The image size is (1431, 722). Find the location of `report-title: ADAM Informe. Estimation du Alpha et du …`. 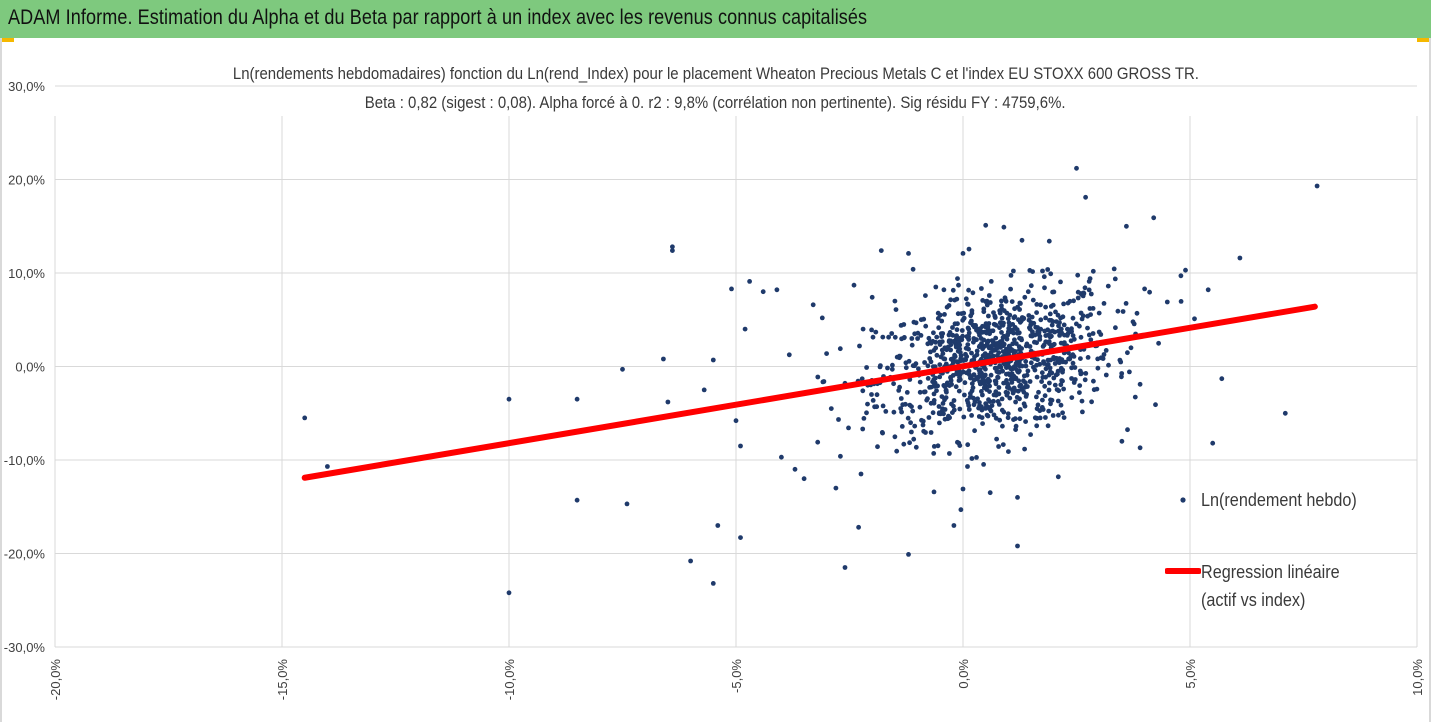

report-title: ADAM Informe. Estimation du Alpha et du … is located at coordinates (438, 17).